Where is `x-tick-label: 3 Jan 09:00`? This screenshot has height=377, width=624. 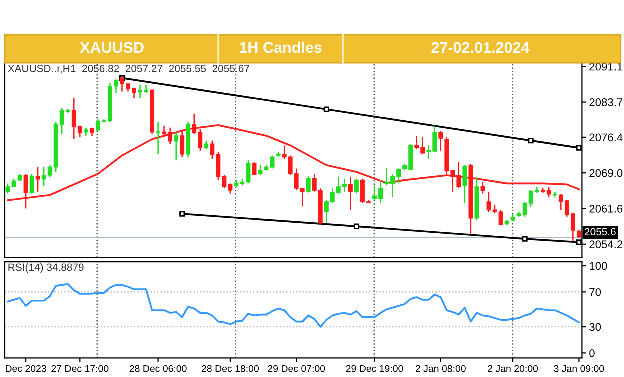
x-tick-label: 3 Jan 09:00 is located at coordinates (579, 368).